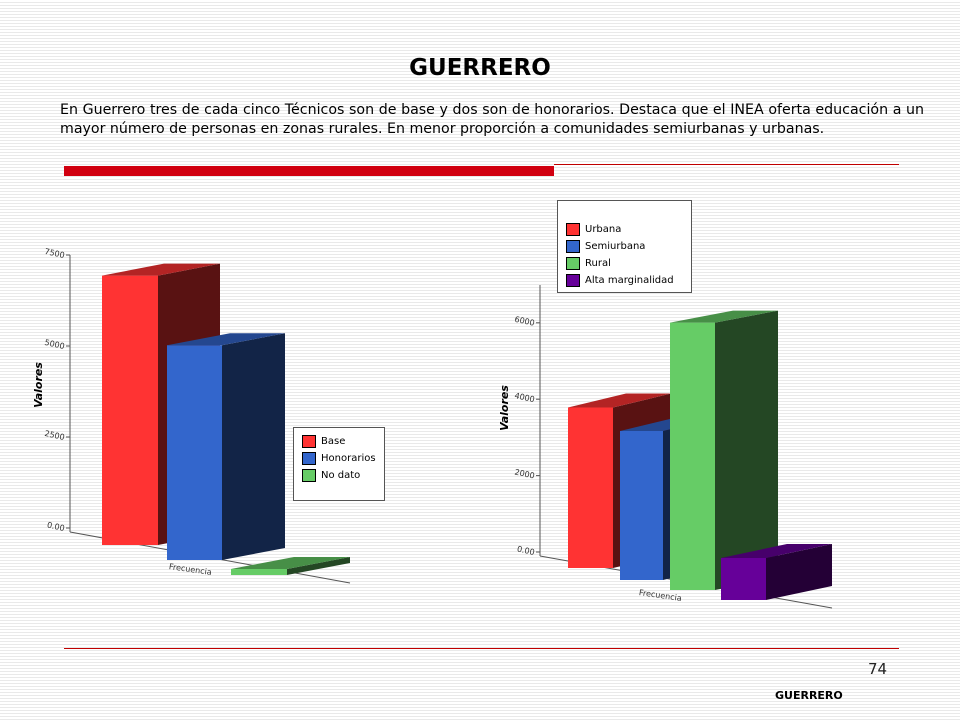 The width and height of the screenshot is (960, 720). What do you see at coordinates (348, 458) in the screenshot?
I see `legend-label: Honorarios` at bounding box center [348, 458].